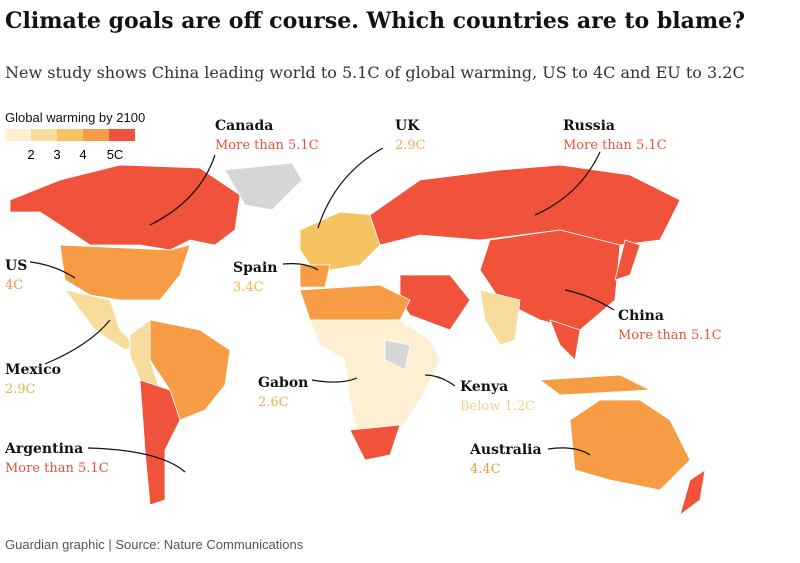  I want to click on legend-tick: 5C, so click(115, 154).